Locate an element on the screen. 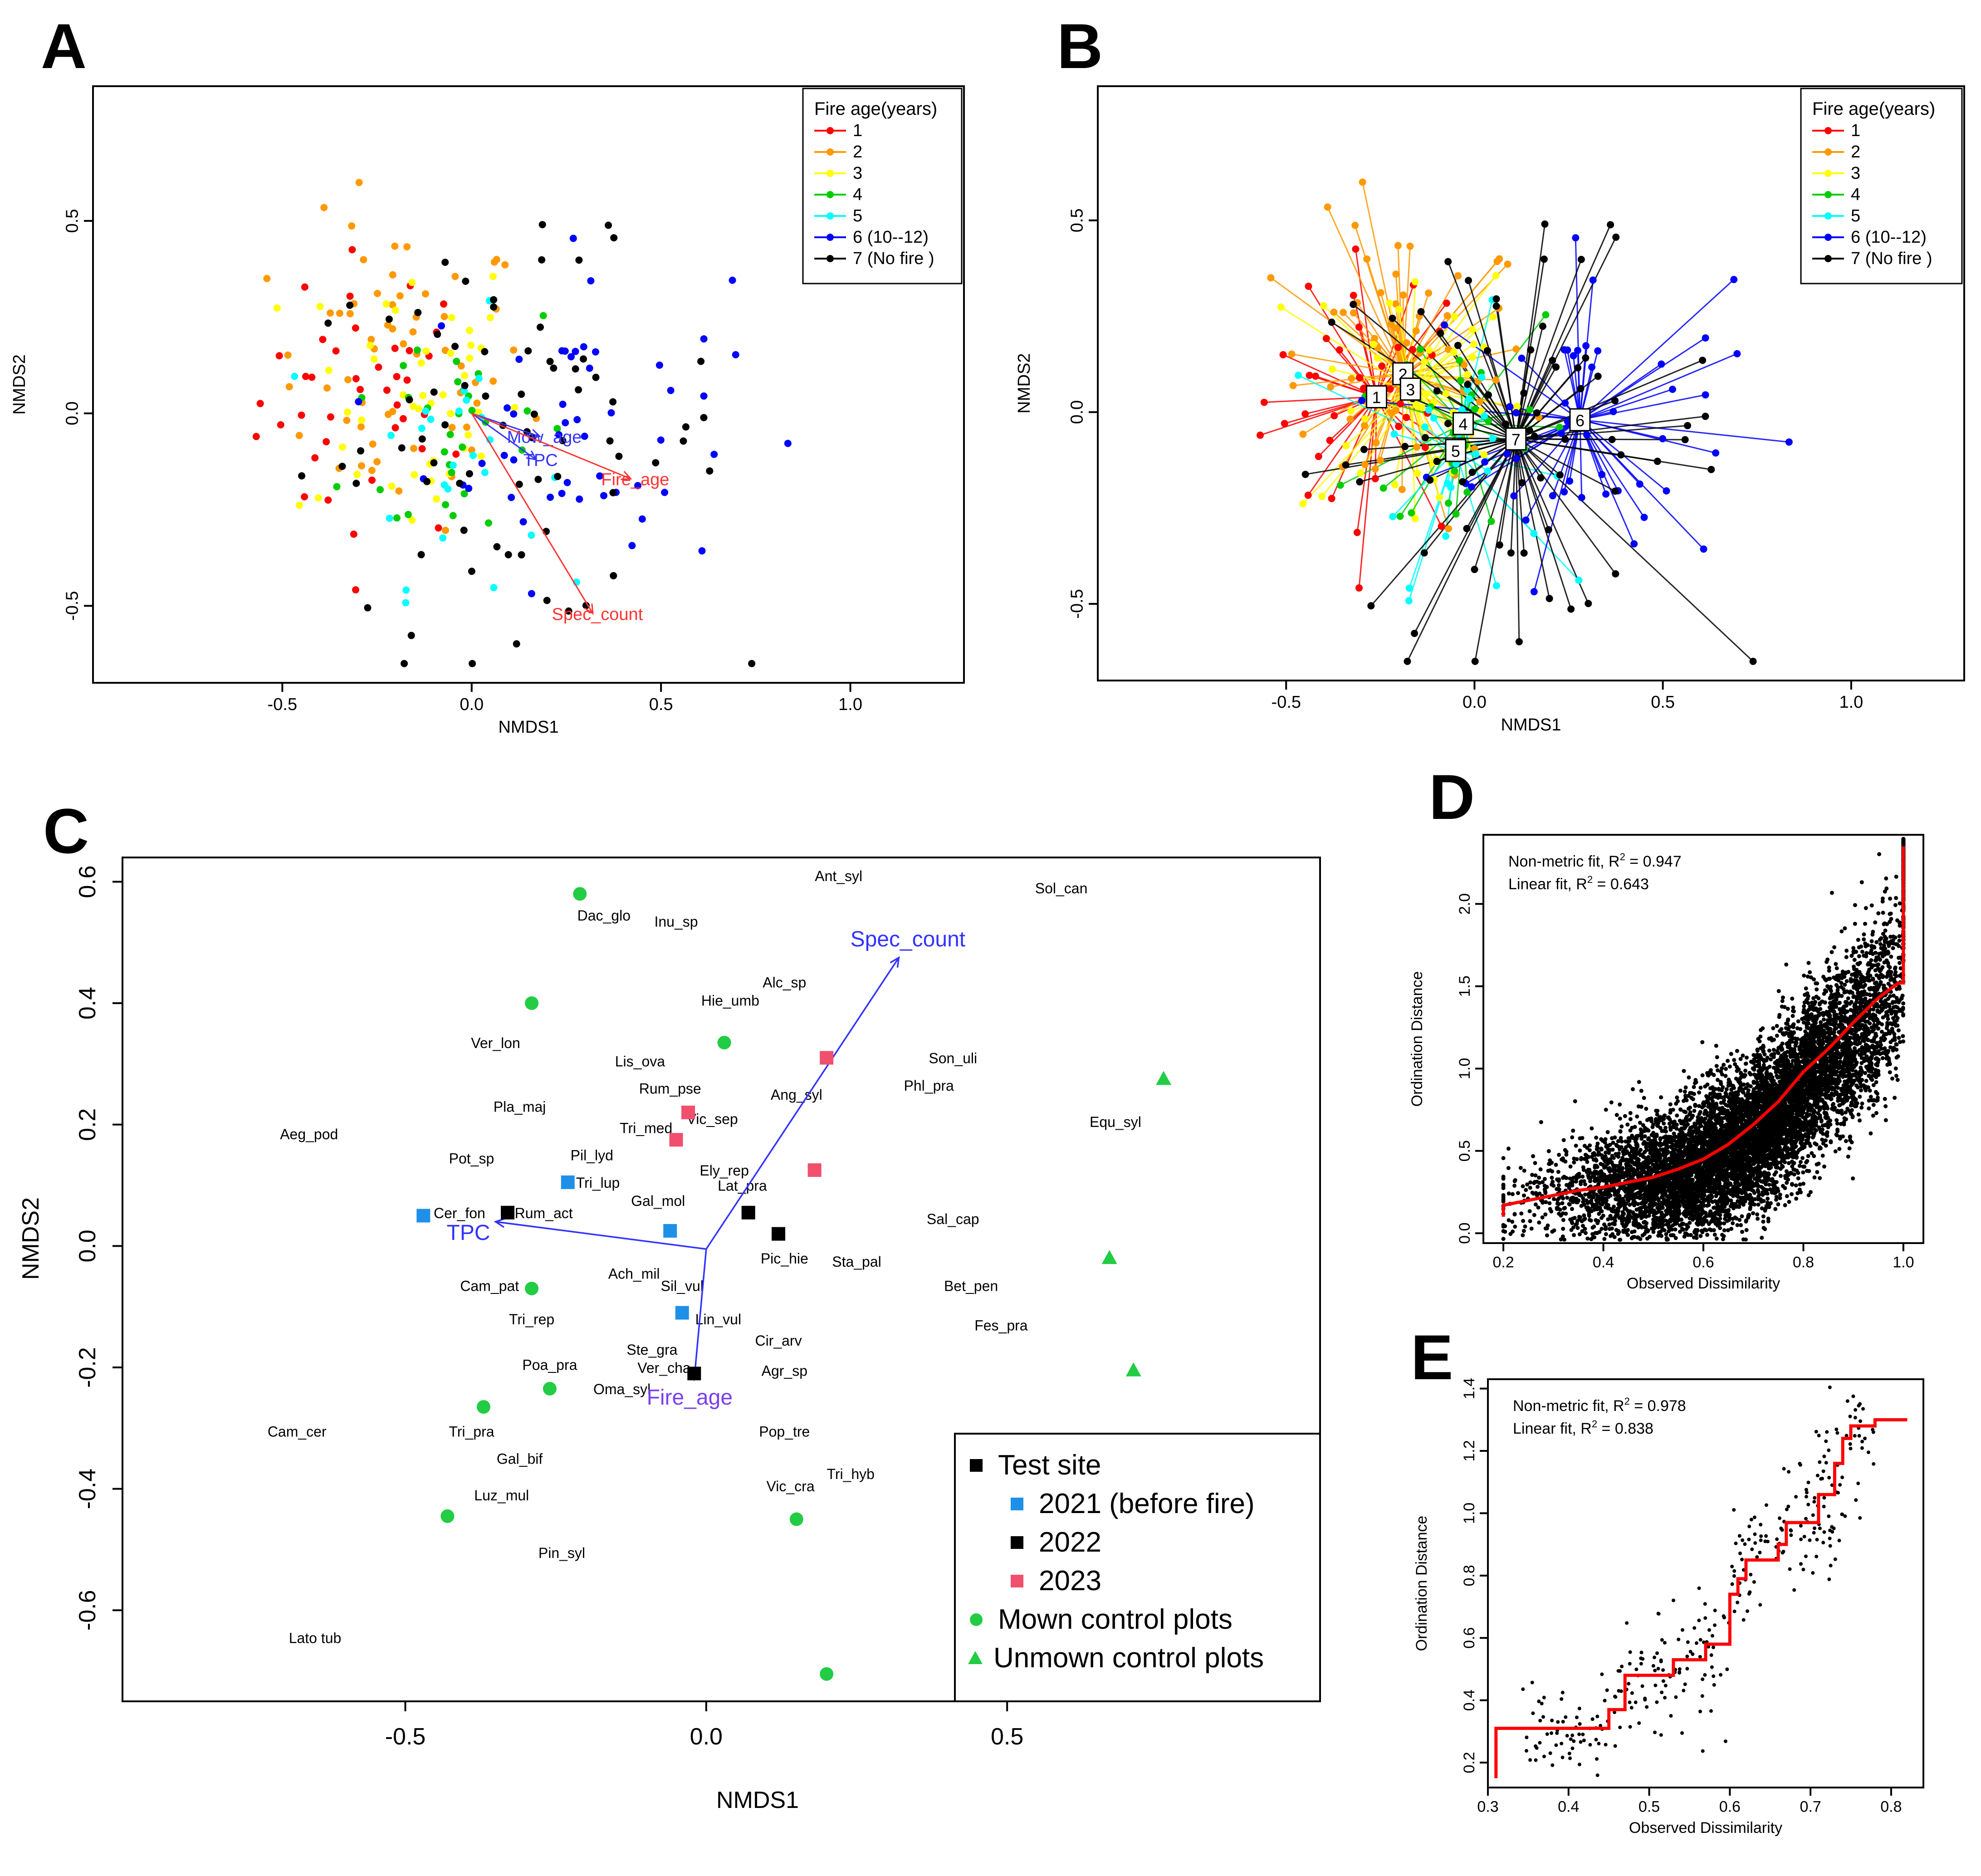 This screenshot has width=1981, height=1876. vector-label: Fire_age is located at coordinates (690, 1398).